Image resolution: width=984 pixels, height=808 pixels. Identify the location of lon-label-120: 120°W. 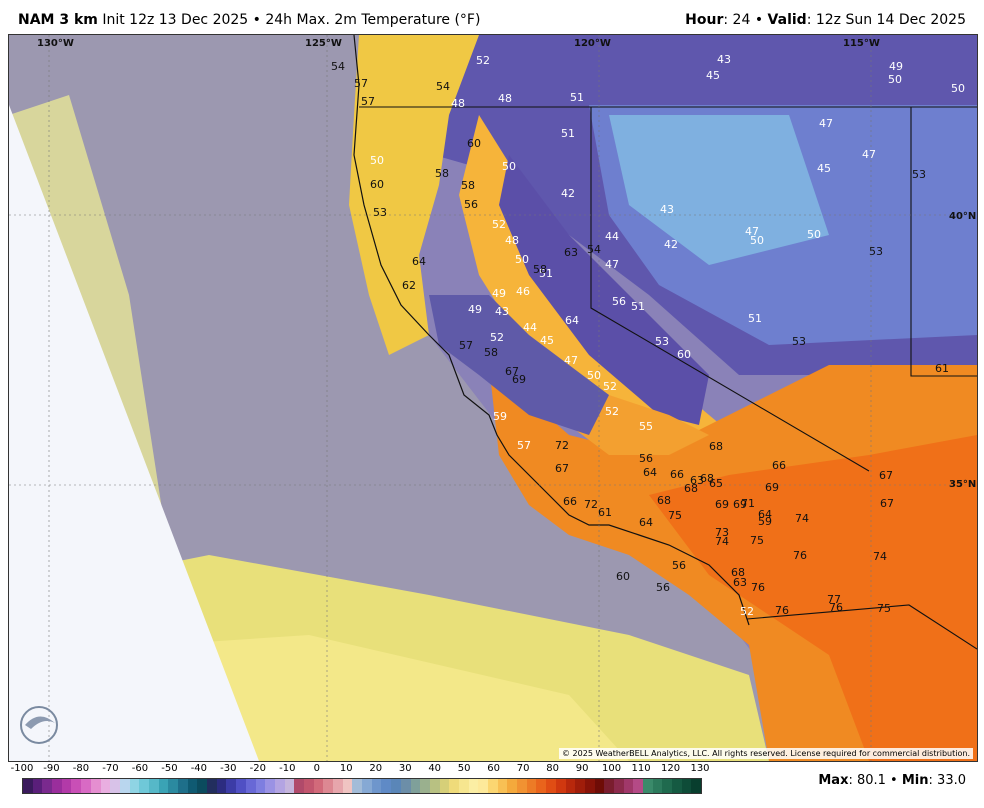
(592, 43).